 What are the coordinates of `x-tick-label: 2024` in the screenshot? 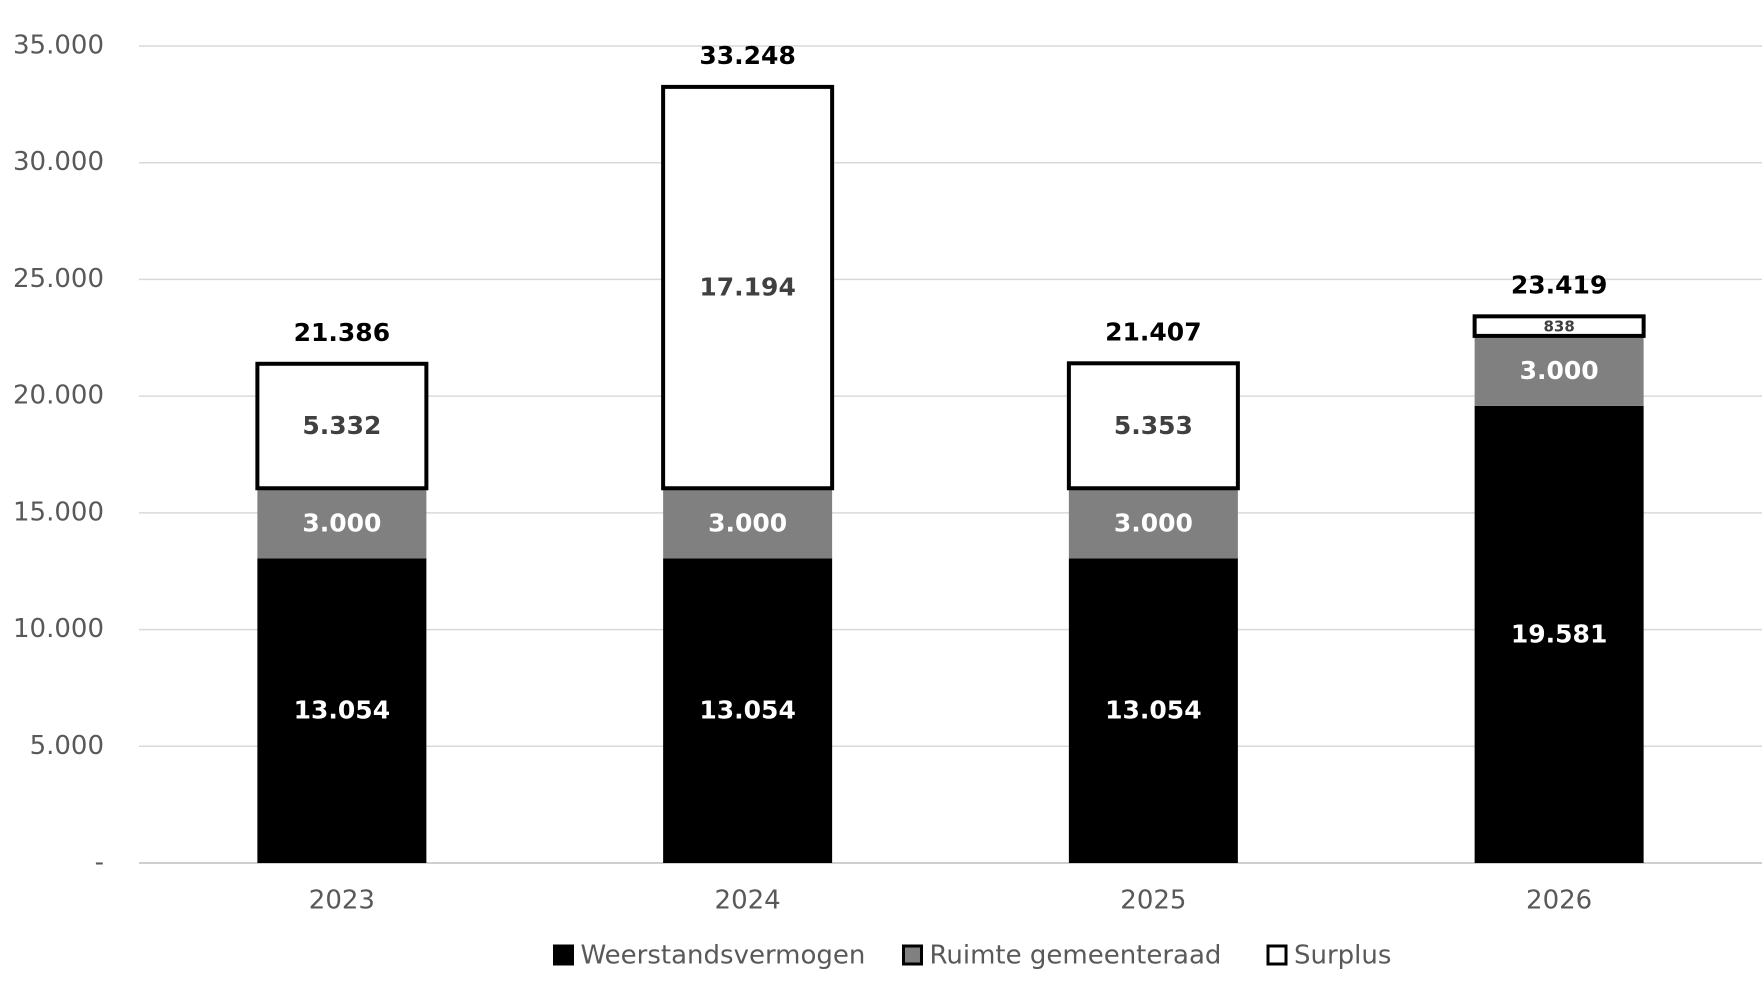 It's located at (748, 901).